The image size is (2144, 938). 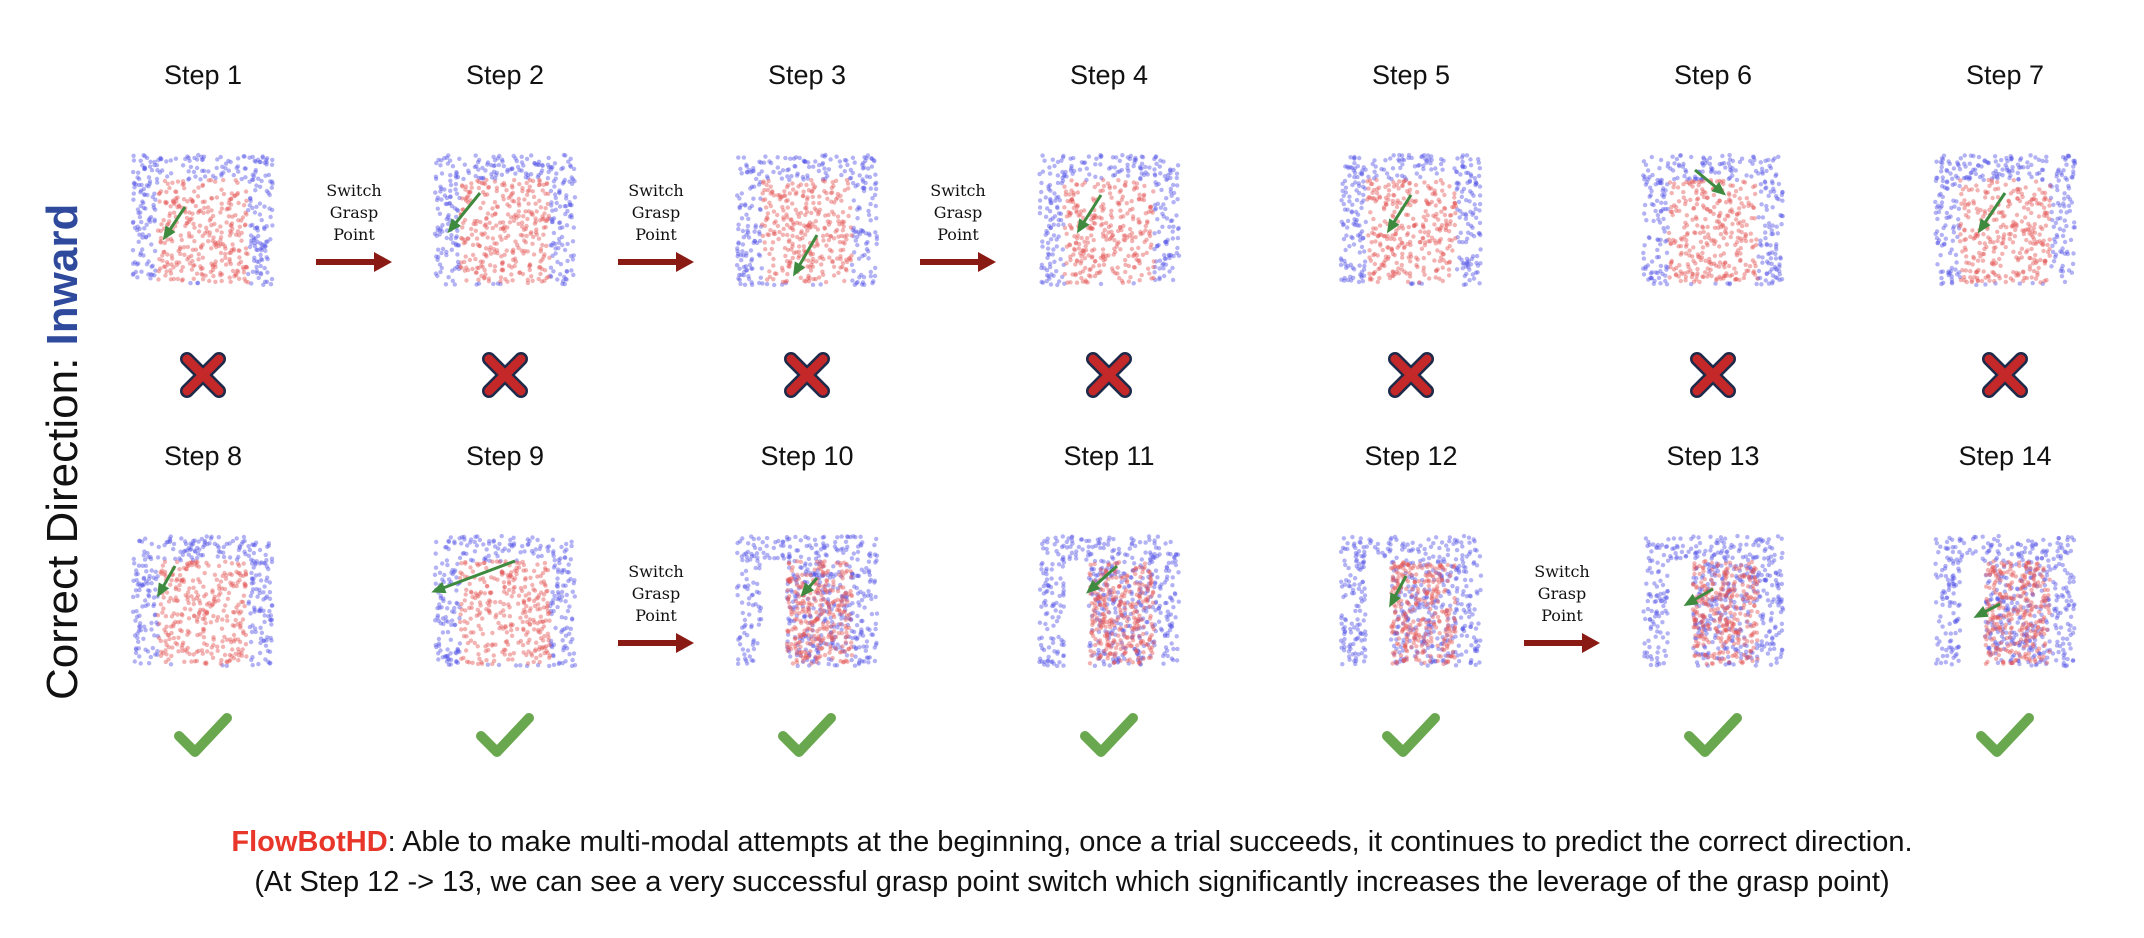 I want to click on step-label: Step 14, so click(x=2005, y=456).